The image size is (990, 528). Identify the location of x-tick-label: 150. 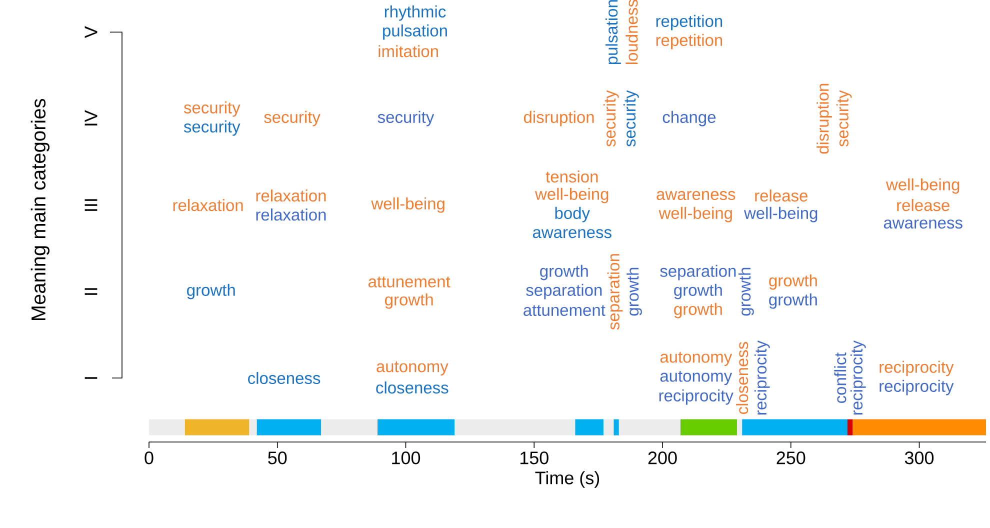
(534, 458).